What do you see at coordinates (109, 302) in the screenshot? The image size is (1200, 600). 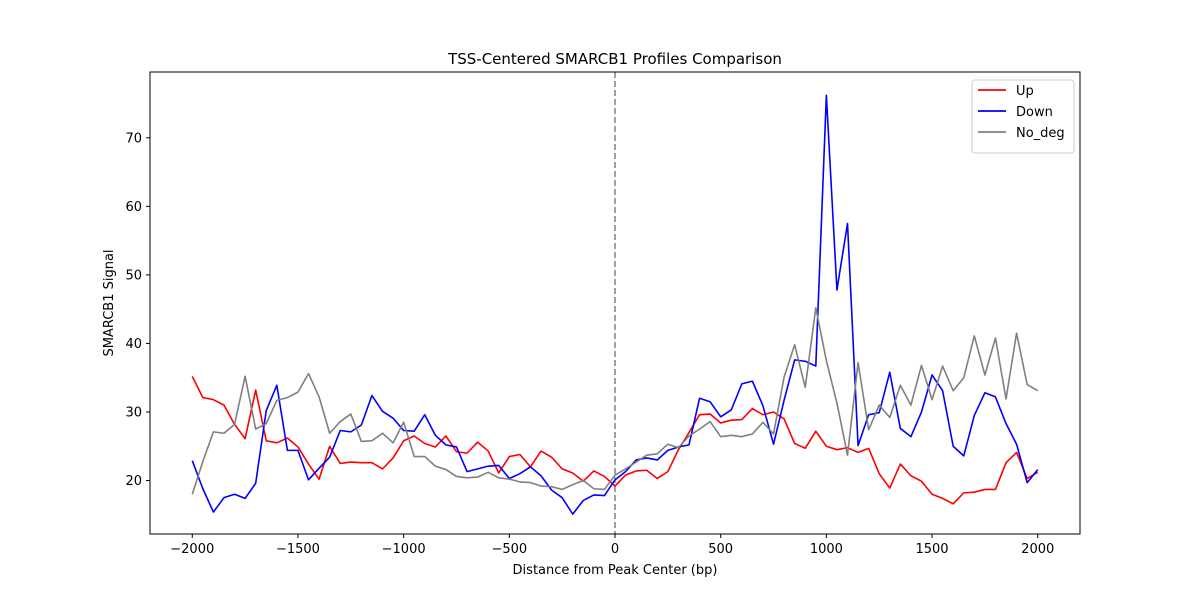 I see `y-axis-label: SMARCB1 Signal` at bounding box center [109, 302].